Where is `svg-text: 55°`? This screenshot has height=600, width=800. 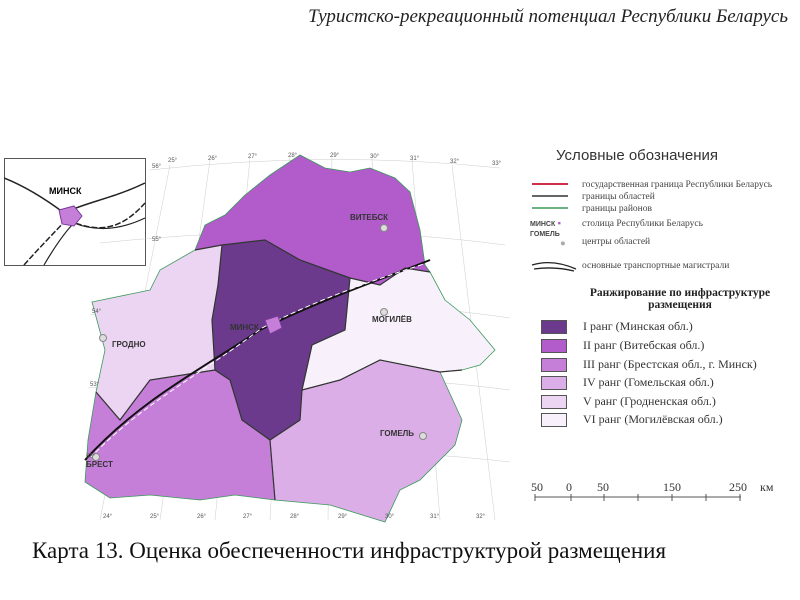 svg-text: 55° is located at coordinates (157, 240).